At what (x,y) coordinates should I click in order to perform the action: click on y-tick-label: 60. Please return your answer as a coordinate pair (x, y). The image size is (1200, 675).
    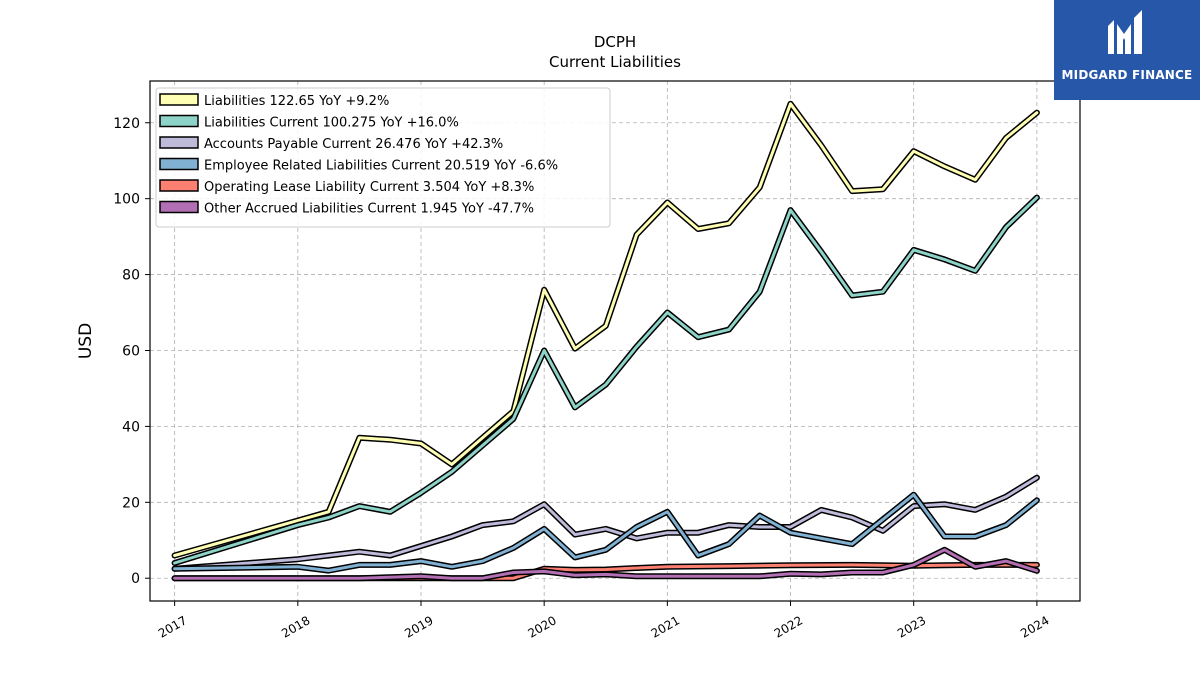
    Looking at the image, I should click on (131, 351).